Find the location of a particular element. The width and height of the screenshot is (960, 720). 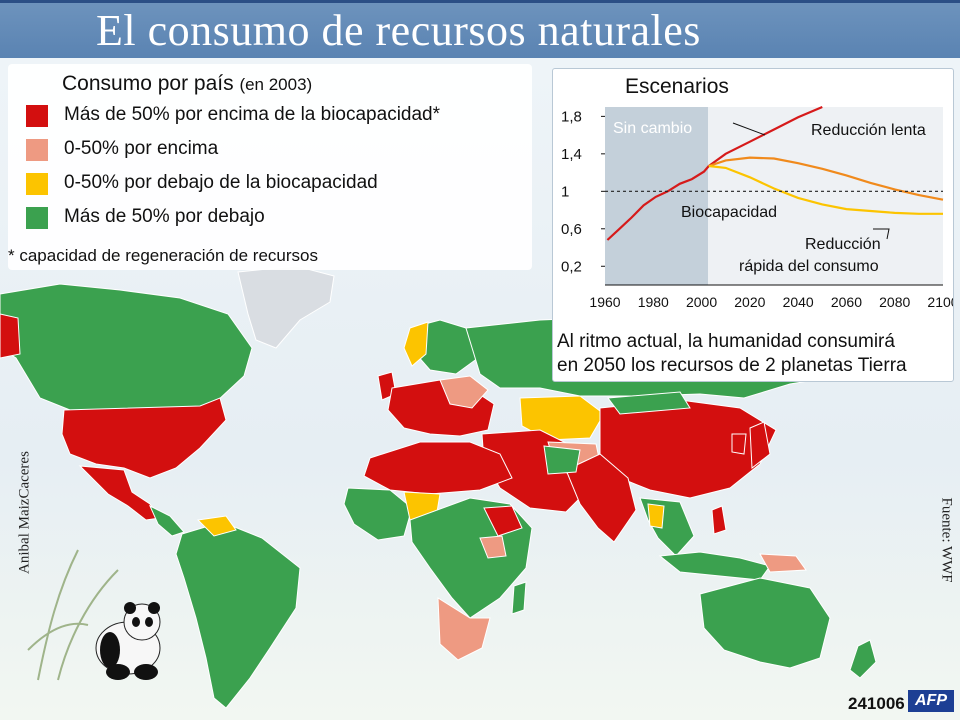

x-axis: 1960 1980 2000 2020 2040 2060 2080 2100 is located at coordinates (771, 297).